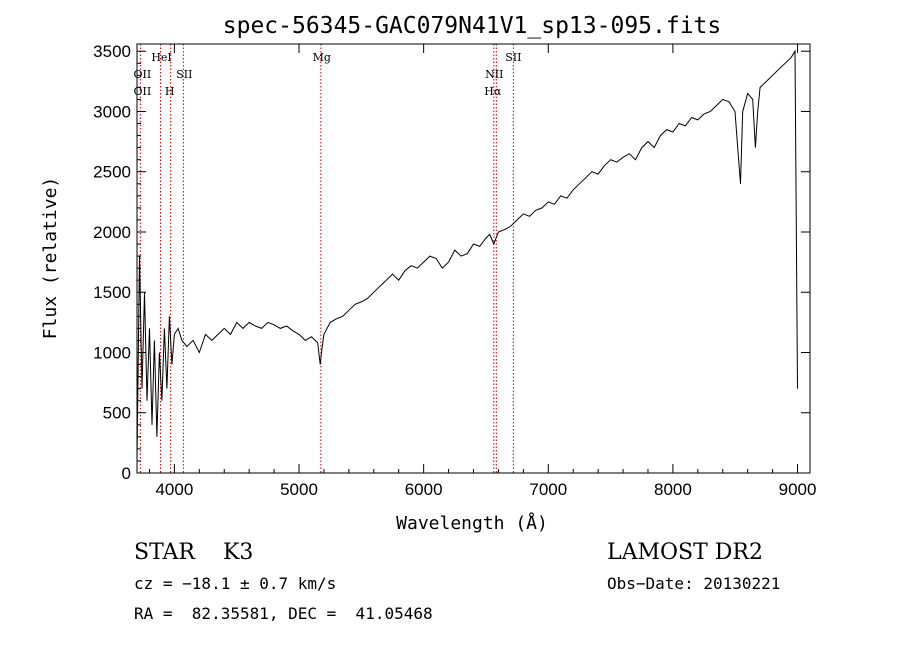  I want to click on y-tick-label: 3500, so click(112, 51).